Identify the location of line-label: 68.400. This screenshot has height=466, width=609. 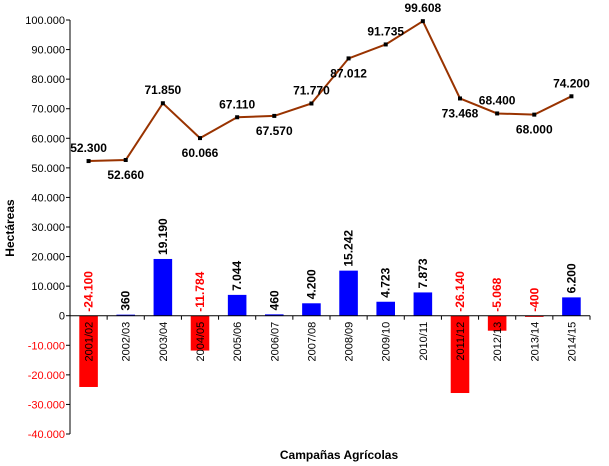
(497, 100).